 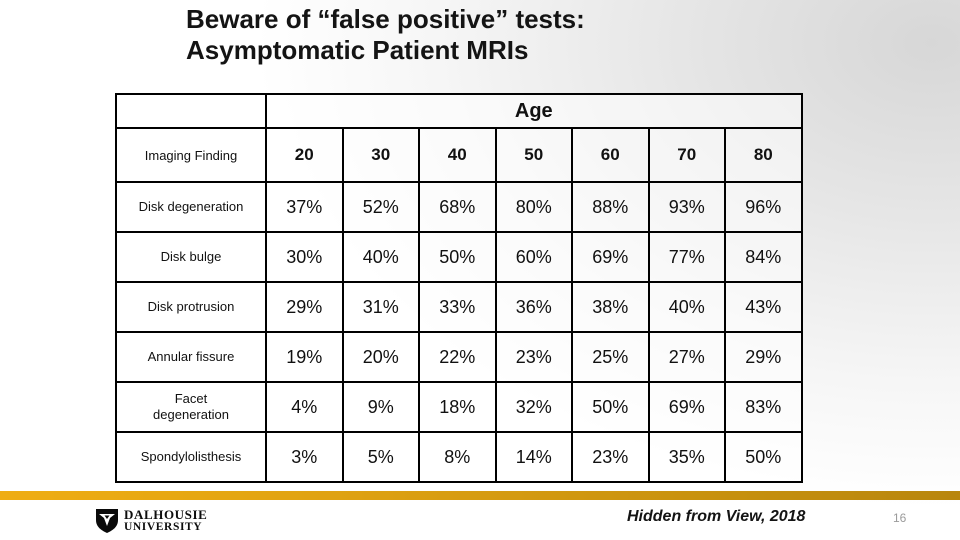 What do you see at coordinates (610, 307) in the screenshot?
I see `table-cell: 38%` at bounding box center [610, 307].